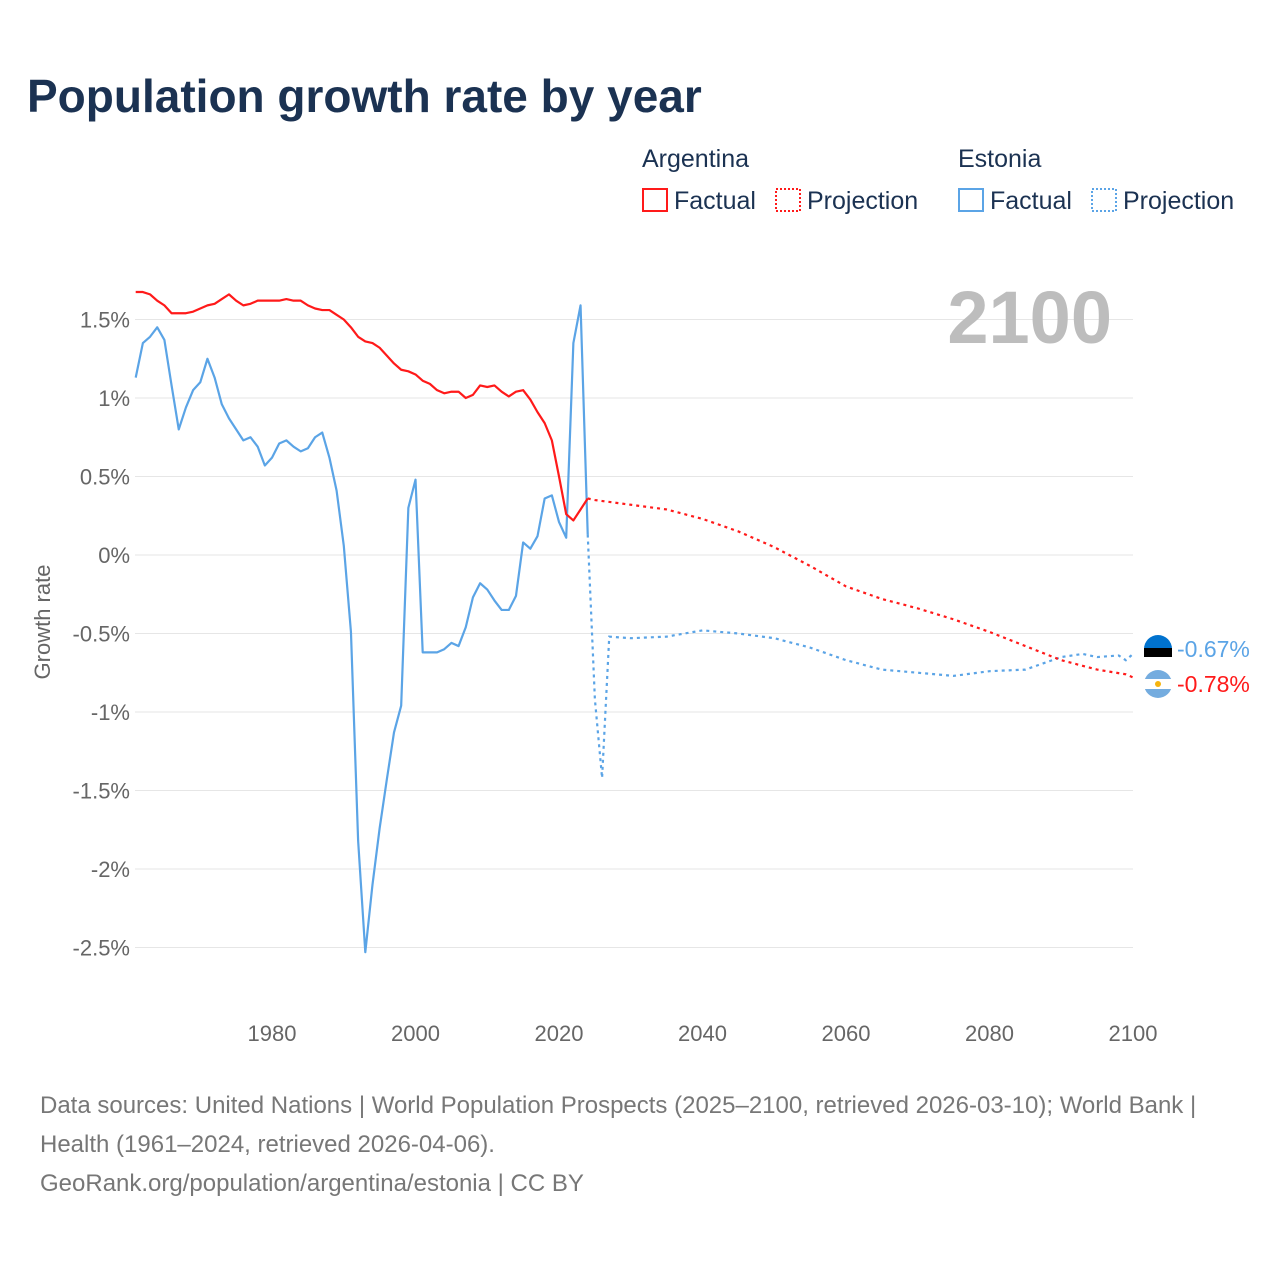 Image resolution: width=1280 pixels, height=1280 pixels. What do you see at coordinates (364, 96) in the screenshot?
I see `chart-title: Population growth rate by year` at bounding box center [364, 96].